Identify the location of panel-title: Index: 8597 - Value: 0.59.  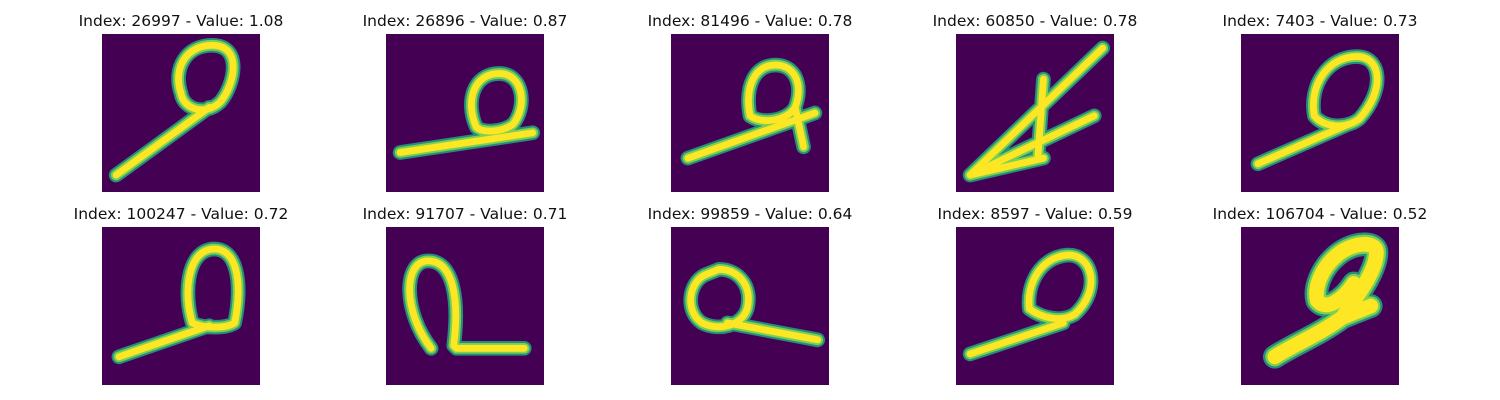
(1035, 214).